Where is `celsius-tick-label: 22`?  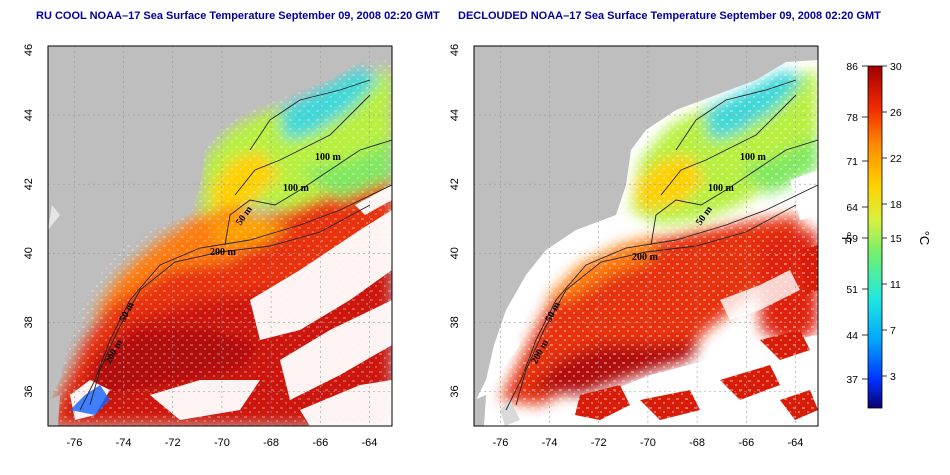
celsius-tick-label: 22 is located at coordinates (896, 159).